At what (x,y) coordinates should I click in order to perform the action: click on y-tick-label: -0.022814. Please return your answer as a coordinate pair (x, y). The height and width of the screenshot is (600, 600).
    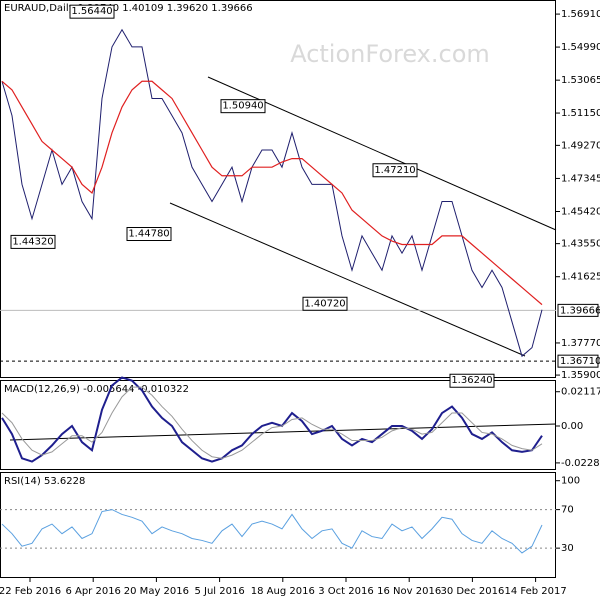
    Looking at the image, I should click on (580, 463).